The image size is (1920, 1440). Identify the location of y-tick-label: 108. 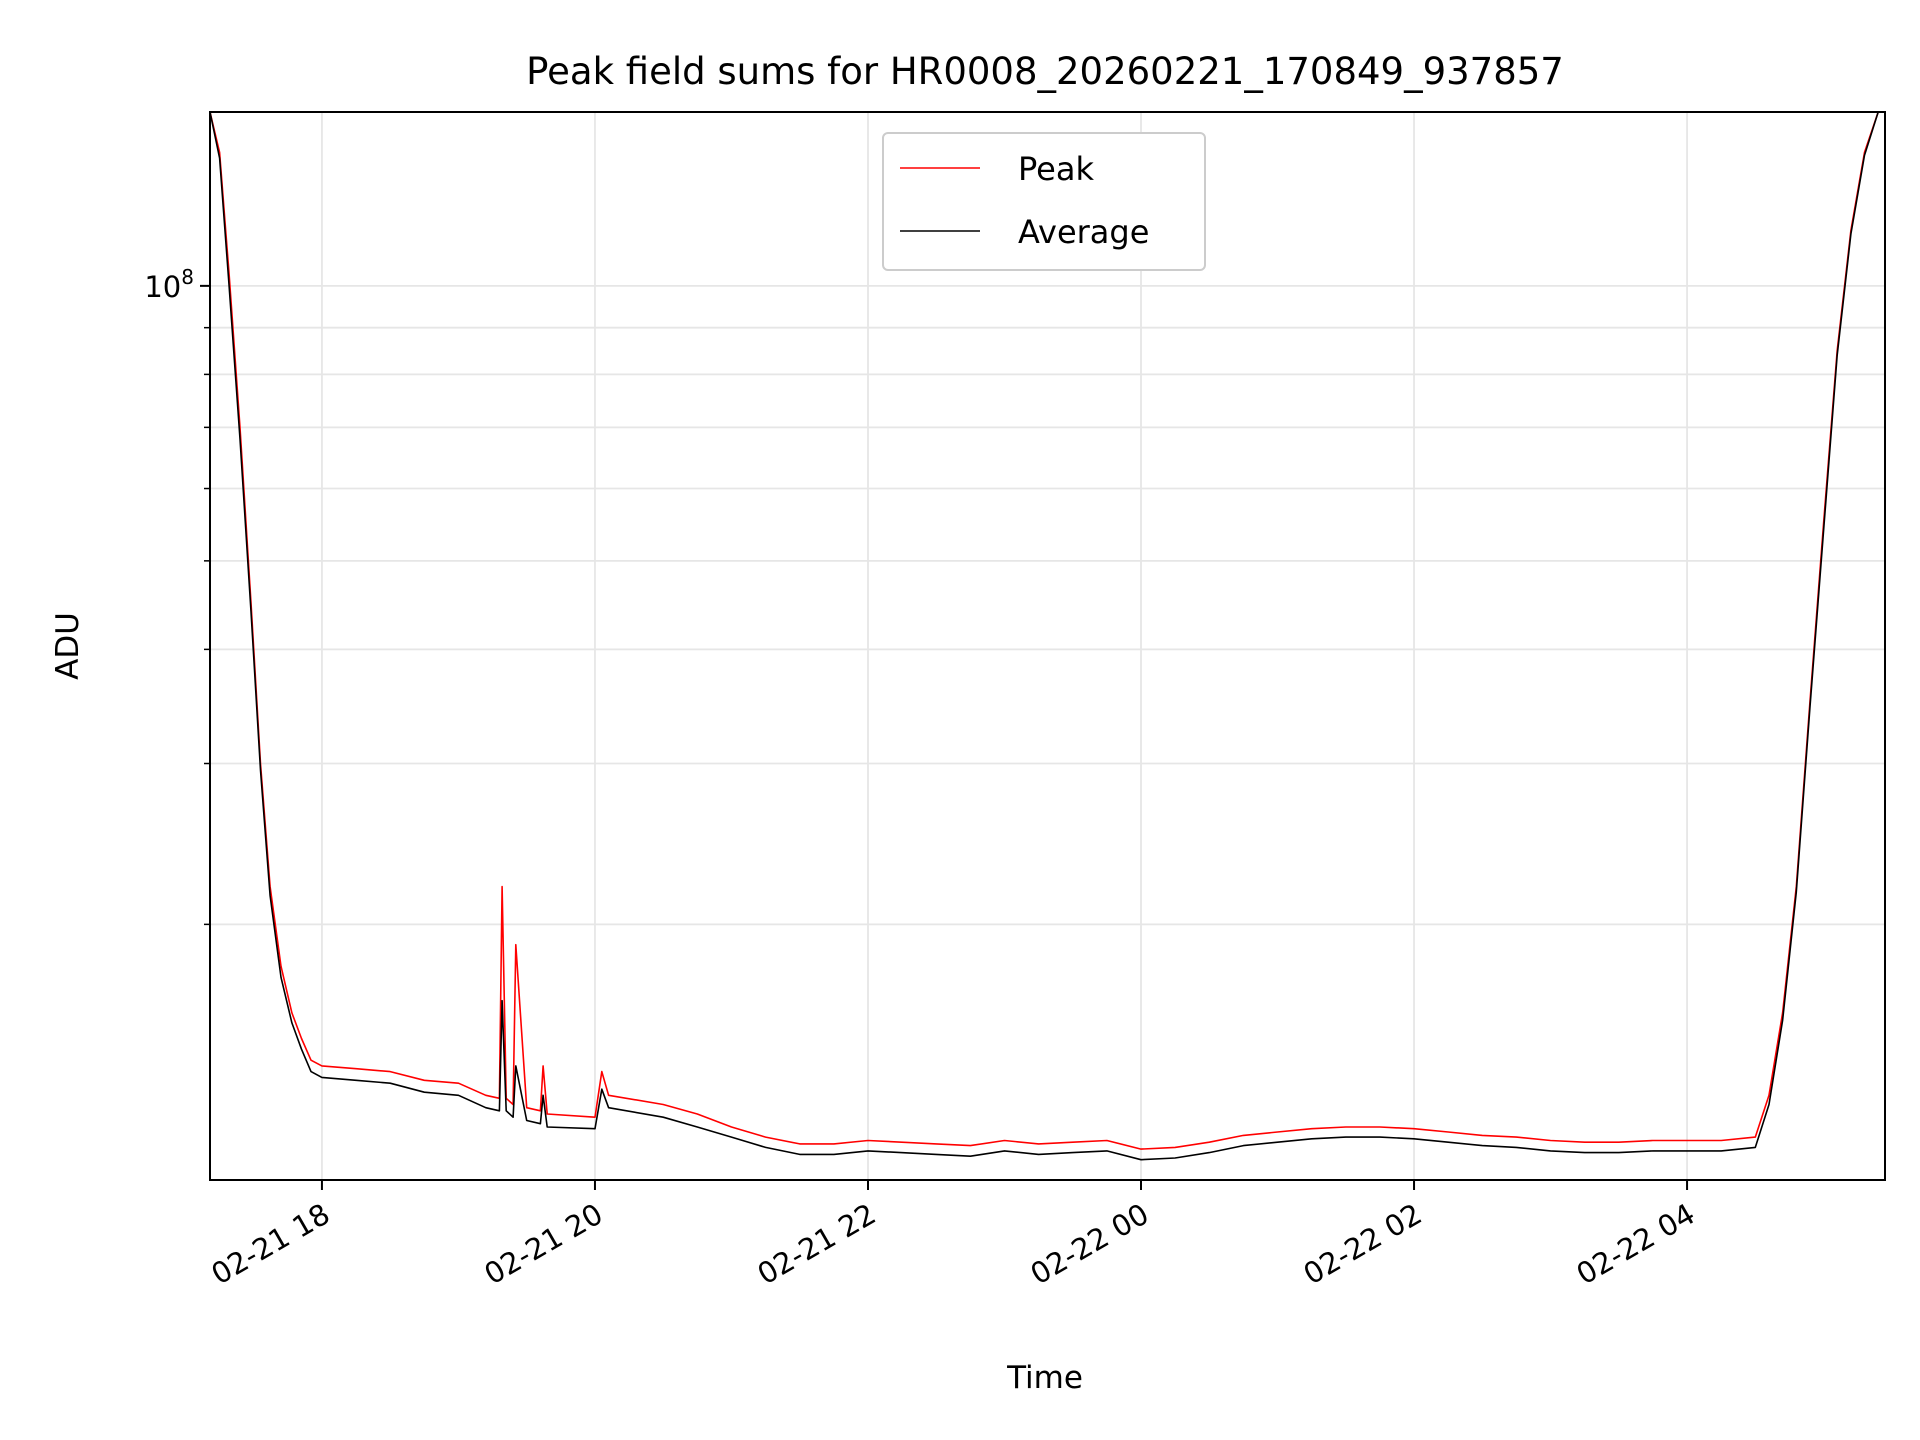
(169, 284).